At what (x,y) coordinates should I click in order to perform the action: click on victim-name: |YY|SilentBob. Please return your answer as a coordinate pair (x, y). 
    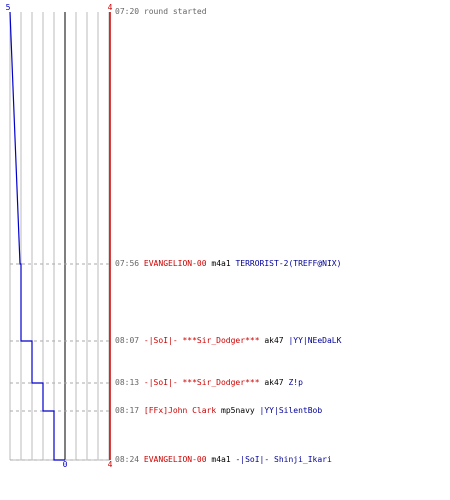
    Looking at the image, I should click on (291, 410).